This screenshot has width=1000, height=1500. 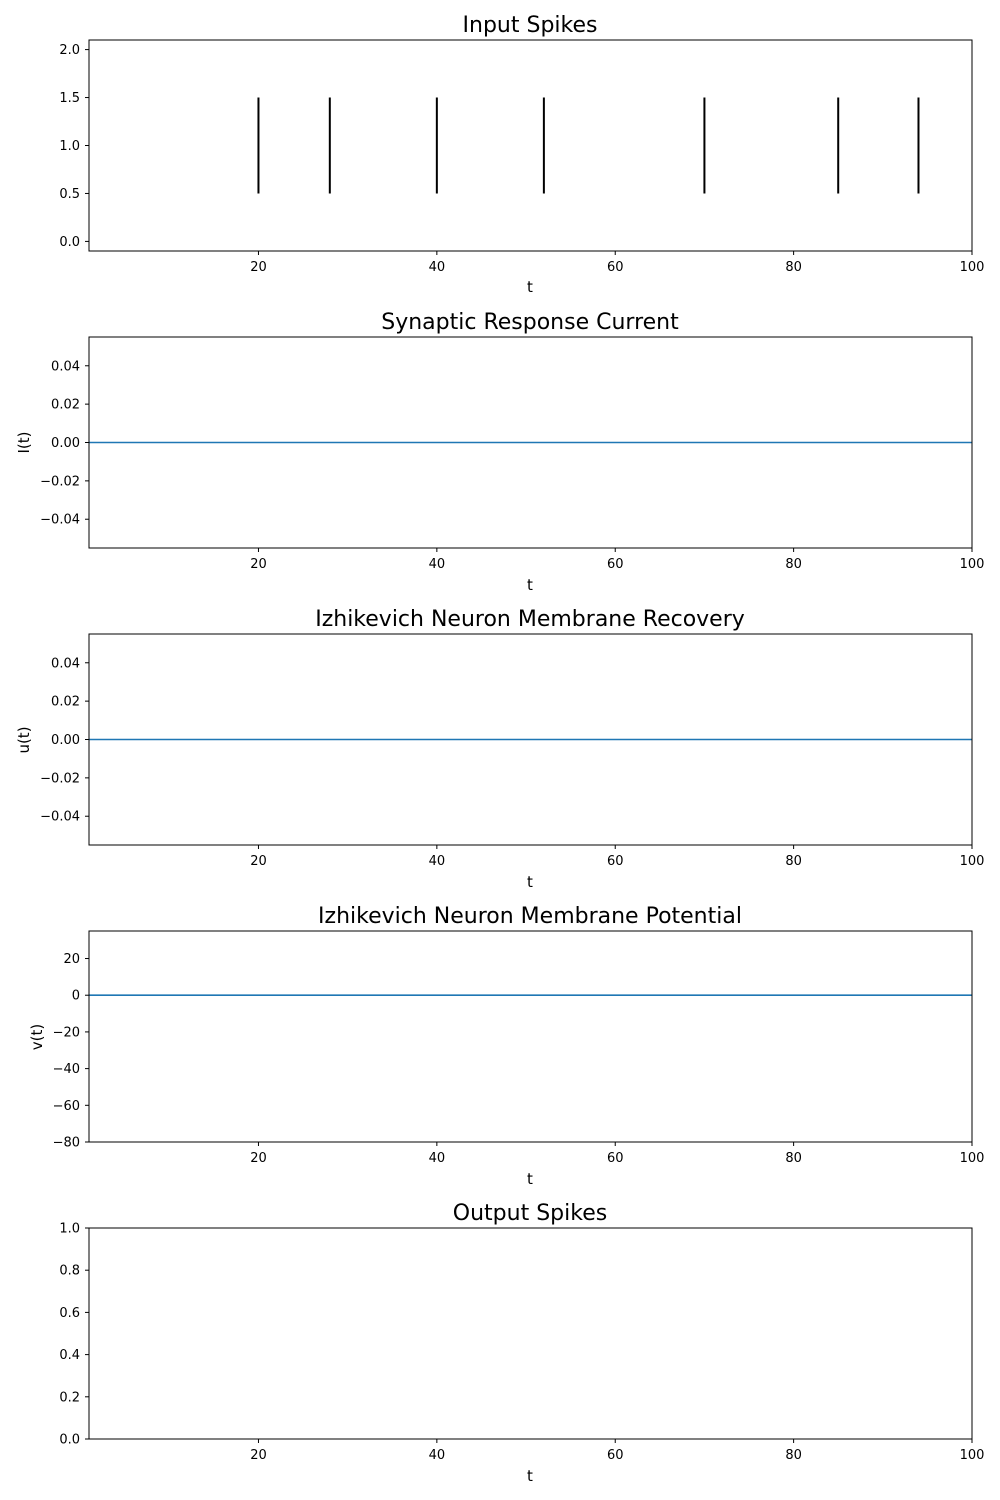 What do you see at coordinates (69, 50) in the screenshot?
I see `y-tick-label: 2.0` at bounding box center [69, 50].